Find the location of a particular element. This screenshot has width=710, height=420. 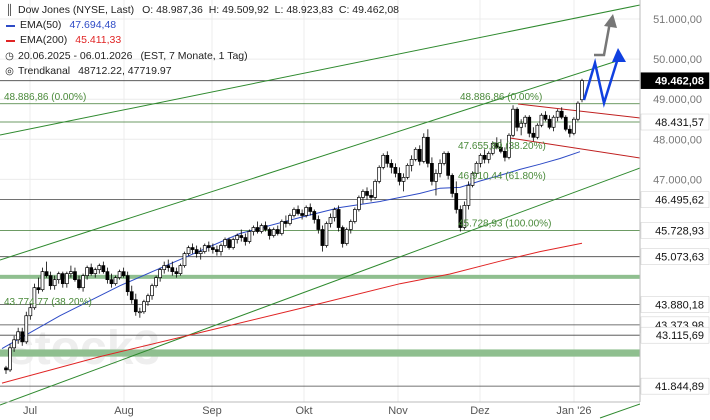

period-detail: (EST, 7 Monate, 1 Tag) is located at coordinates (194, 55).